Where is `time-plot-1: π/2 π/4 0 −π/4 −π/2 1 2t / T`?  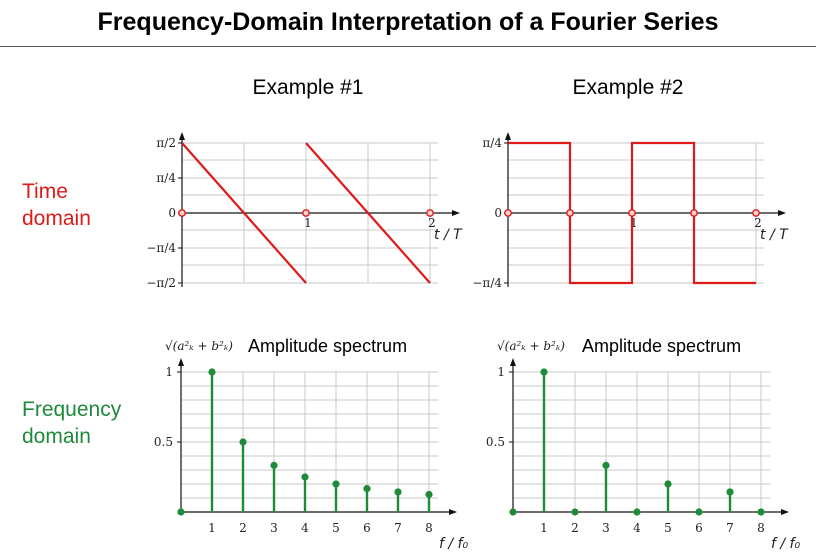
time-plot-1: π/2 π/4 0 −π/4 −π/2 1 2t / T is located at coordinates (304, 211).